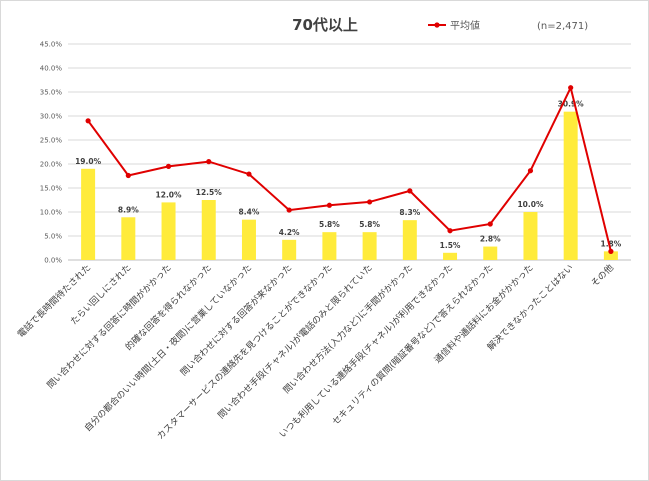 This screenshot has width=649, height=481. I want to click on y-tick-label: 20.0%, so click(51, 165).